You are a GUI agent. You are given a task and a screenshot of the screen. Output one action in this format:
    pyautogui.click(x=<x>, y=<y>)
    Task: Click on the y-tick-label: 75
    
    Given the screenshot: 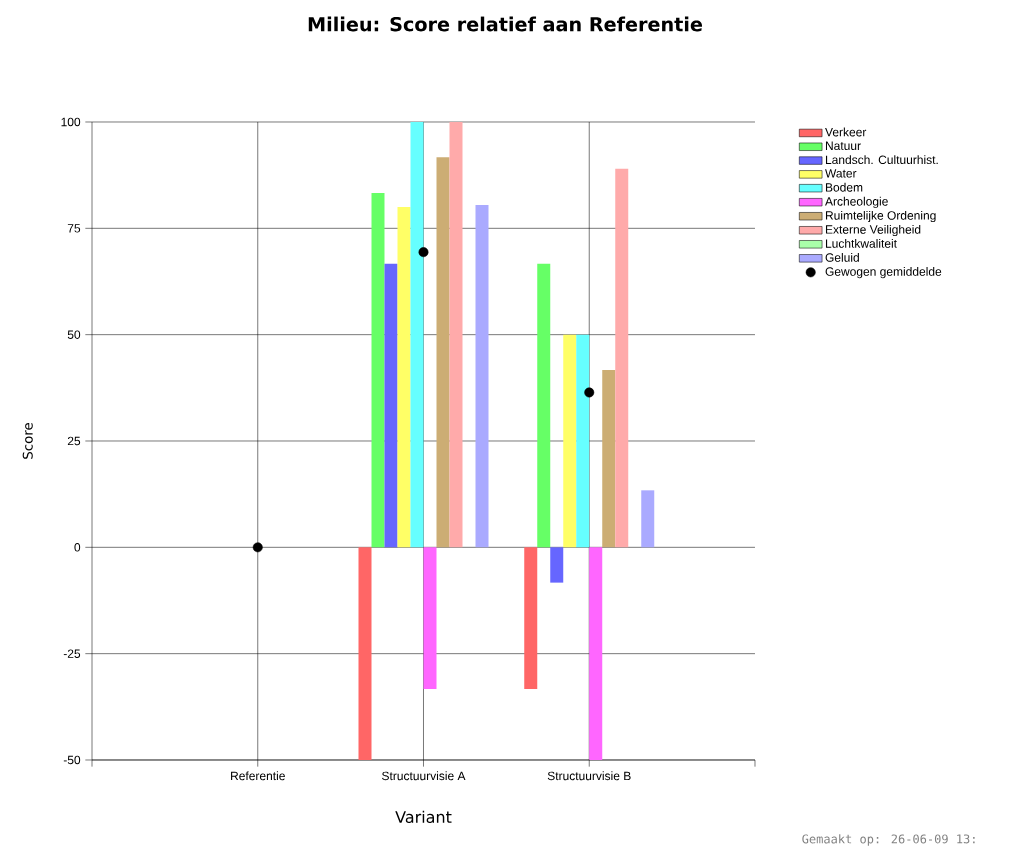 What is the action you would take?
    pyautogui.click(x=74, y=228)
    